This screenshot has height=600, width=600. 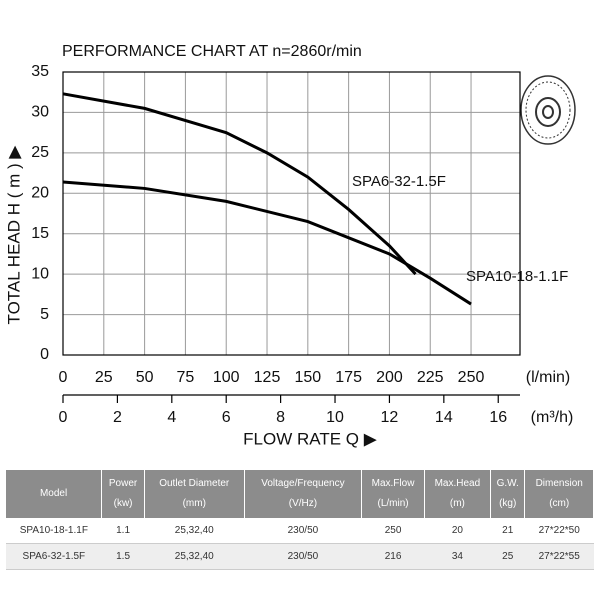 I want to click on table-header: Dimension (cm), so click(x=559, y=494).